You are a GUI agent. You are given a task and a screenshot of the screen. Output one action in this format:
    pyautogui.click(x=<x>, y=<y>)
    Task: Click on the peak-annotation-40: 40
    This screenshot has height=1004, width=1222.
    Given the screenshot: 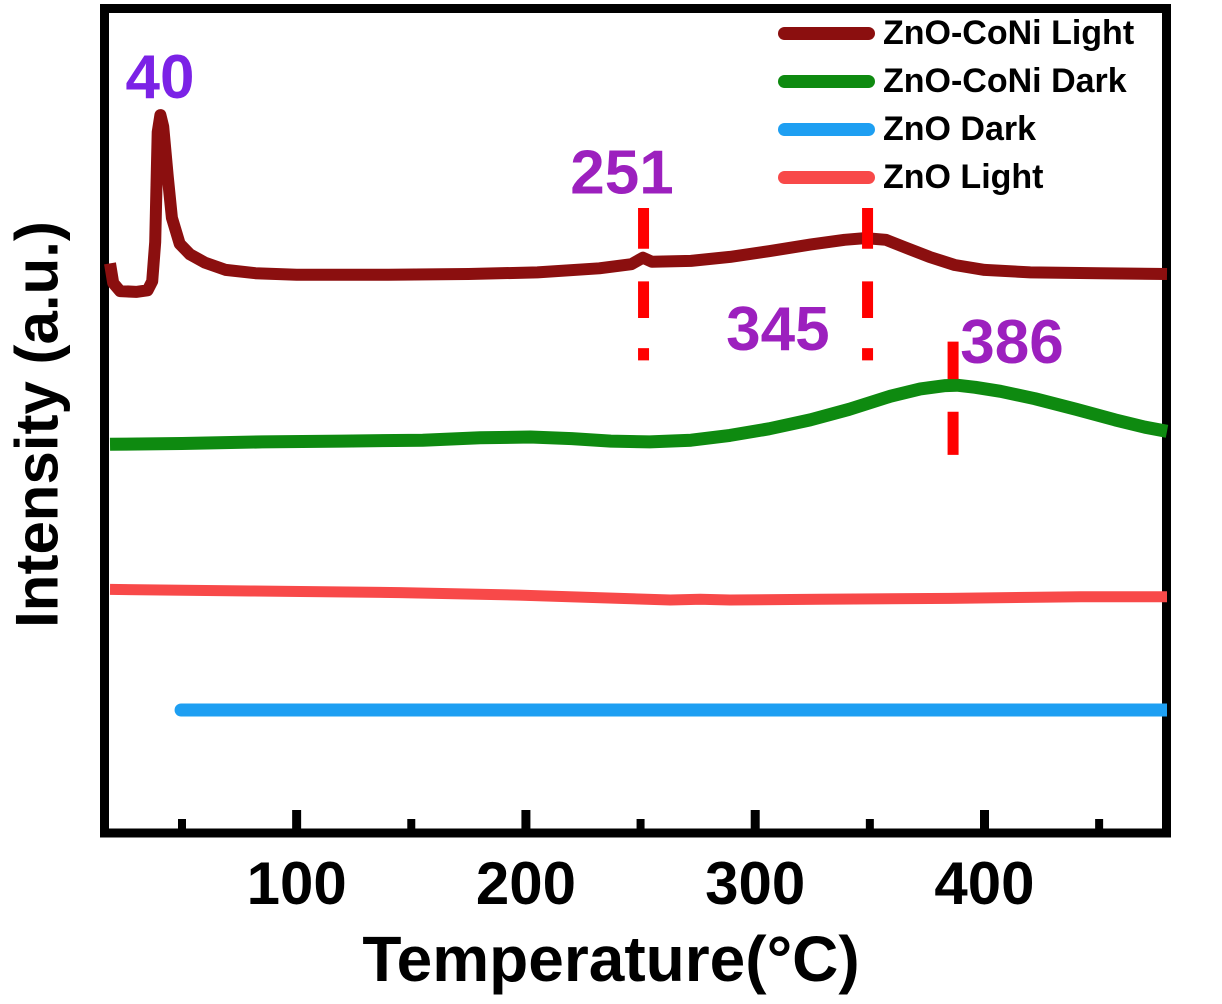 What is the action you would take?
    pyautogui.click(x=159, y=77)
    